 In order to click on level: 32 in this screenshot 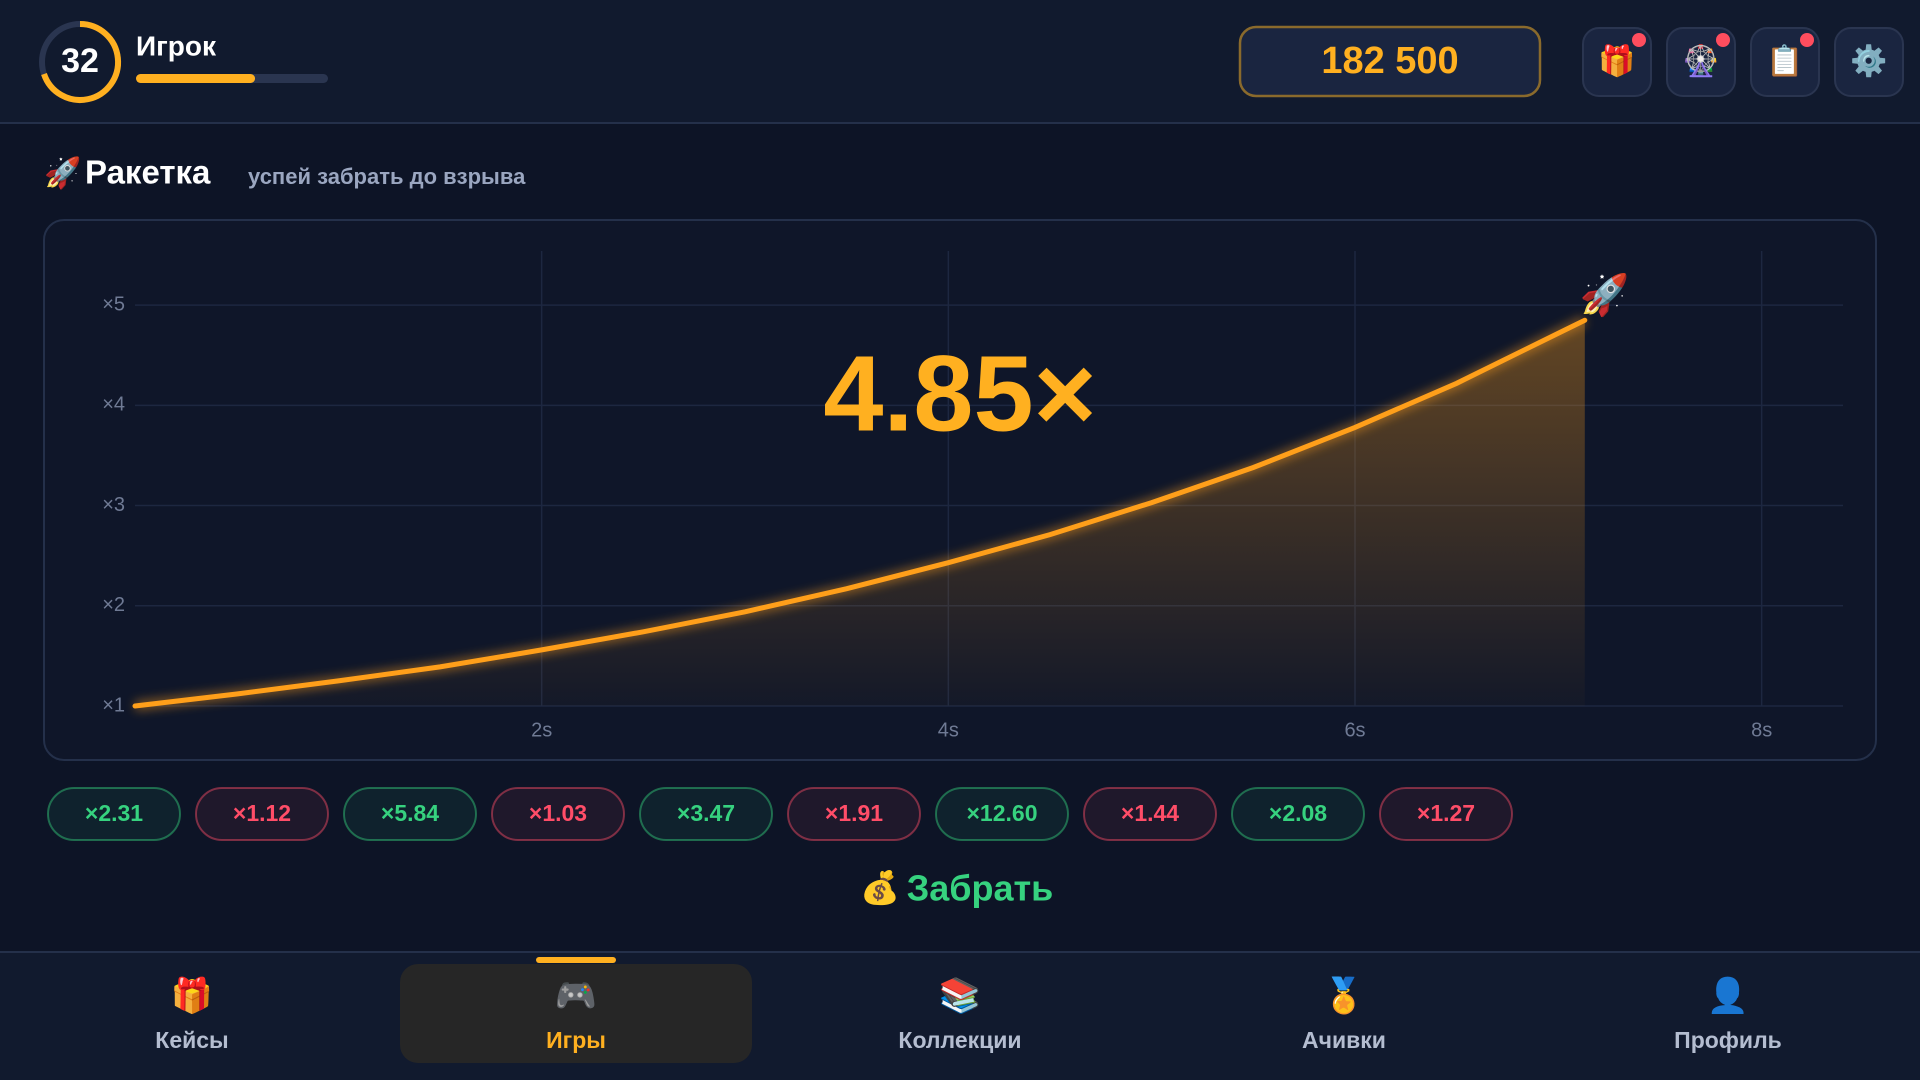, I will do `click(80, 61)`.